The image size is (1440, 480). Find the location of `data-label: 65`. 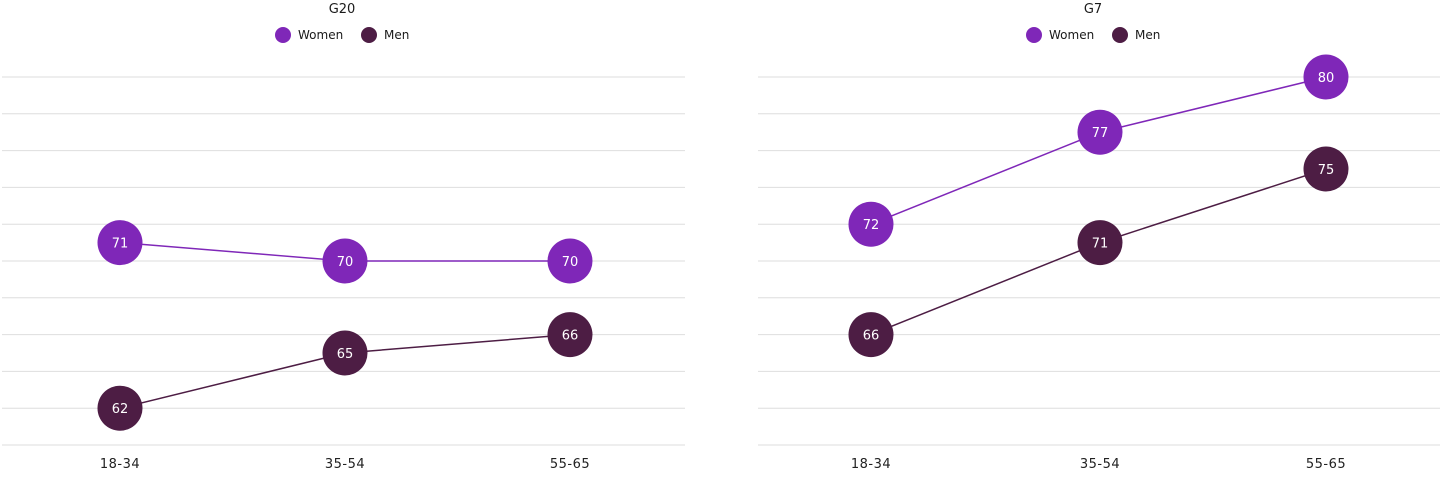

data-label: 65 is located at coordinates (345, 354).